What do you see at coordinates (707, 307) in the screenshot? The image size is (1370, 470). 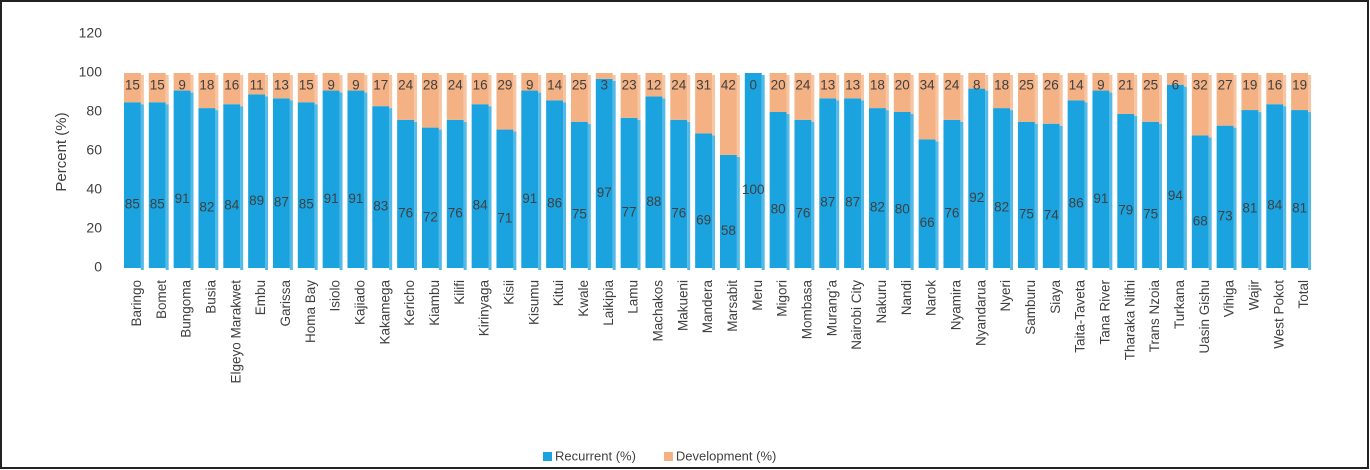 I see `x-tick-label: Mandera` at bounding box center [707, 307].